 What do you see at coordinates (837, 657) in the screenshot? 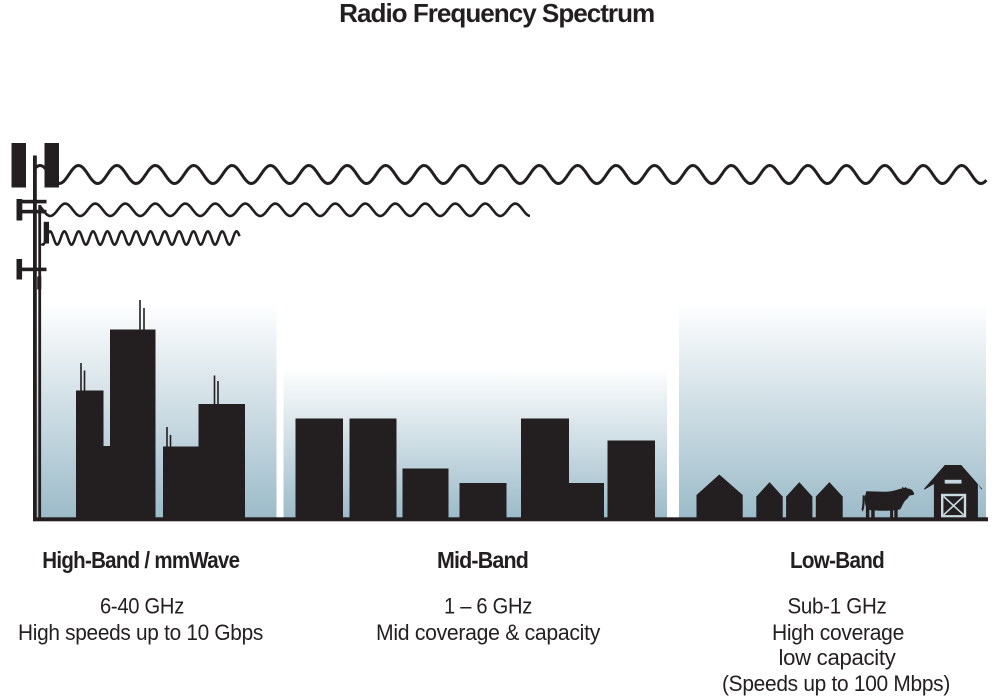
I see `svg-text: low capacity` at bounding box center [837, 657].